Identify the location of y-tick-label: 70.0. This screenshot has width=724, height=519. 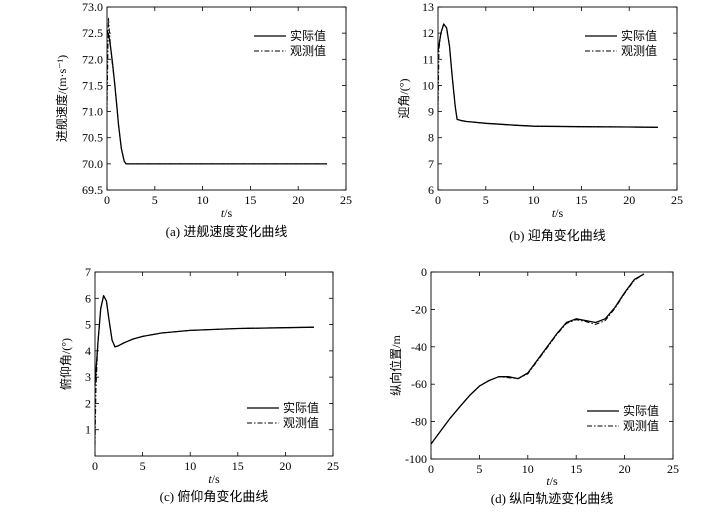
(92, 164).